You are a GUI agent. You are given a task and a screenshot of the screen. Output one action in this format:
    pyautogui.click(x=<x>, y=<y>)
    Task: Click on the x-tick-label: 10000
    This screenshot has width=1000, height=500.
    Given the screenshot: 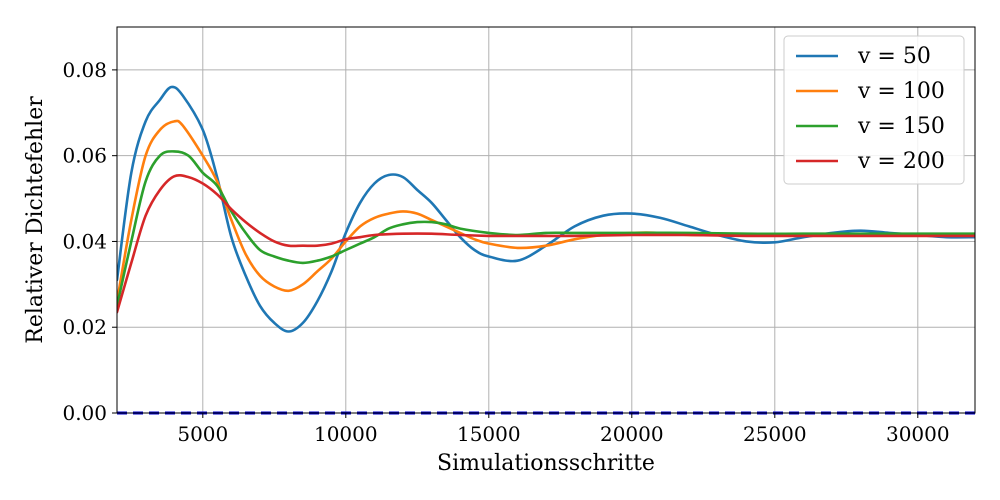 What is the action you would take?
    pyautogui.click(x=346, y=434)
    